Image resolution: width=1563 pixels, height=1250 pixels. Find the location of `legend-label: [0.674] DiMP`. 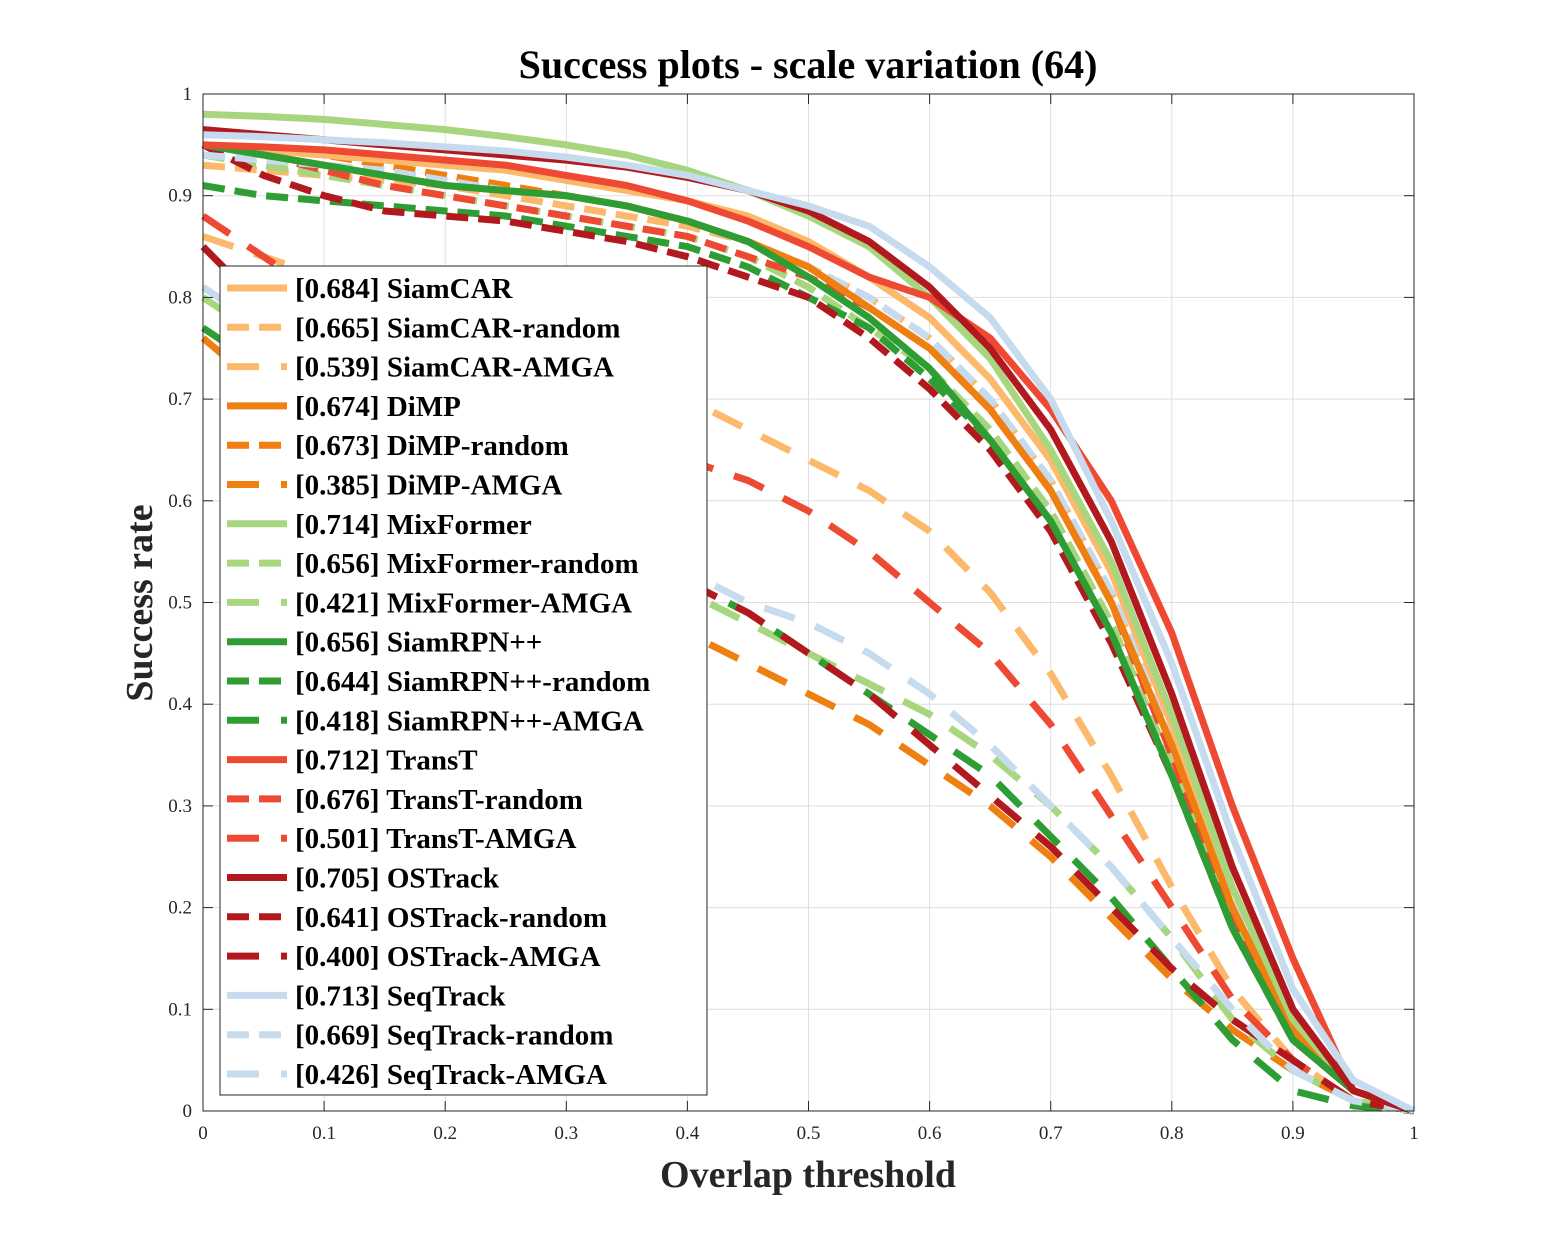

legend-label: [0.674] DiMP is located at coordinates (378, 407).